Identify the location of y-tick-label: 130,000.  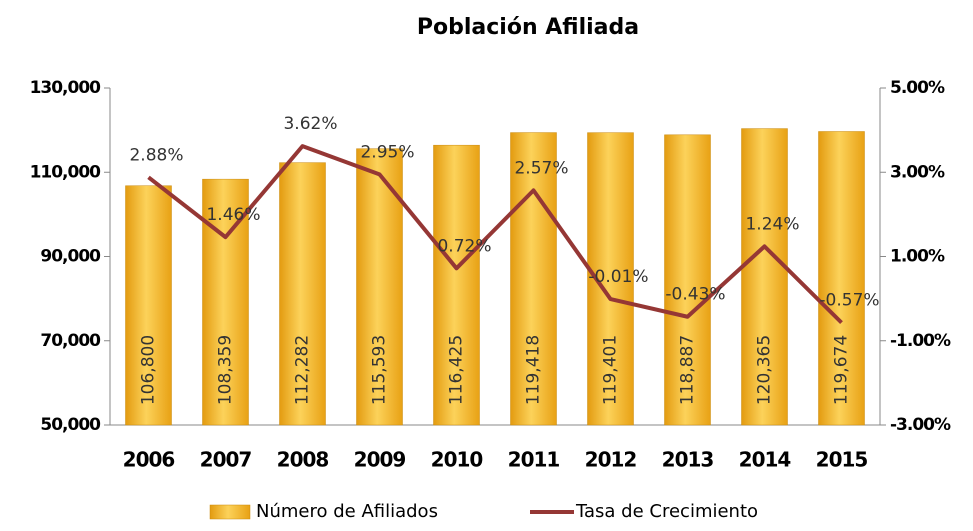
(66, 88).